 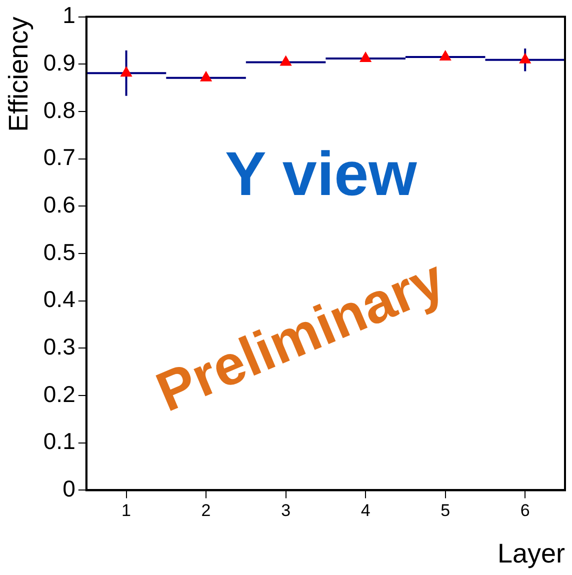 I want to click on x-tick-label: 6, so click(x=525, y=510).